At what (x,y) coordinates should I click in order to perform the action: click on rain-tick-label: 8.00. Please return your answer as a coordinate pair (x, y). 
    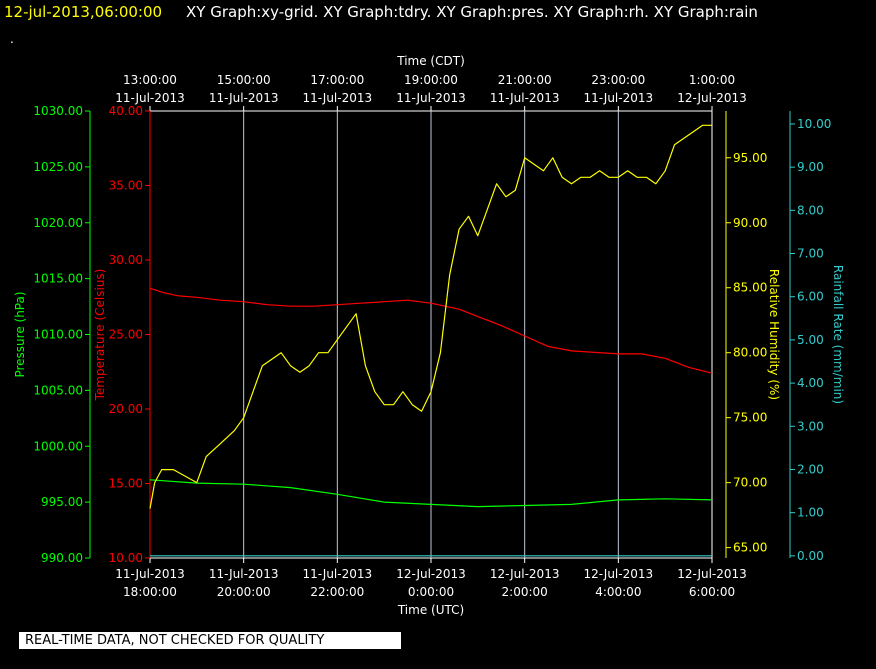
    Looking at the image, I should click on (810, 210).